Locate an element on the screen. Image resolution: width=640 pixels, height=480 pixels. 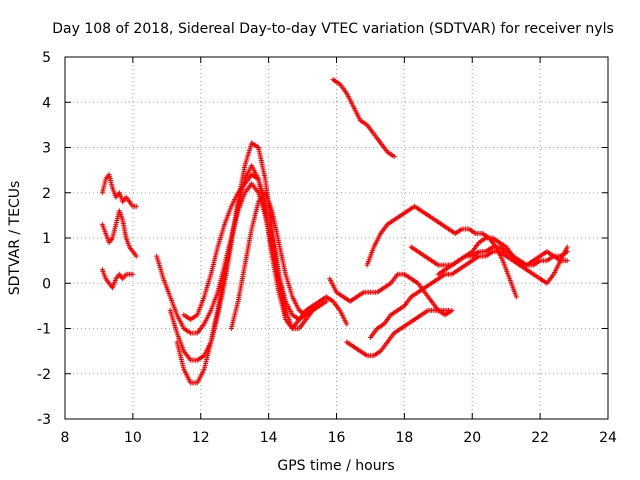
y-tick-label: 5 is located at coordinates (46, 58).